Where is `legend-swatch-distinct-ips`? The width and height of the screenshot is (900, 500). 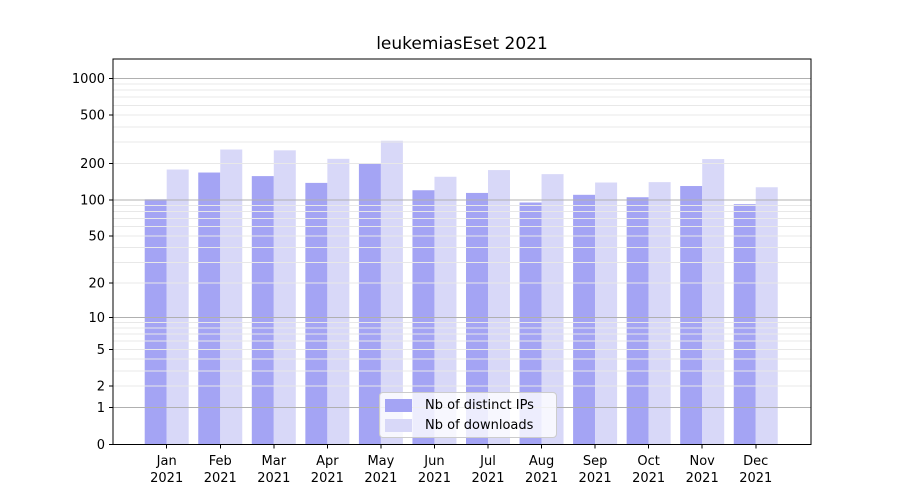
legend-swatch-distinct-ips is located at coordinates (398, 405).